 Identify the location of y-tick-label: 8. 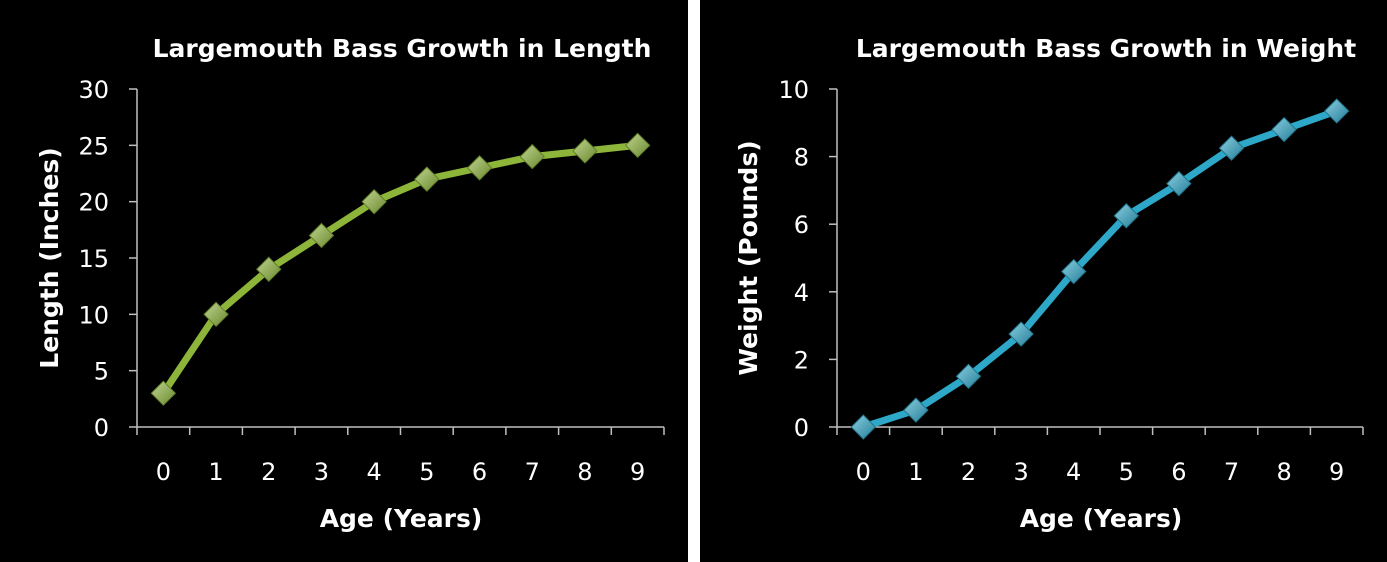
(801, 158).